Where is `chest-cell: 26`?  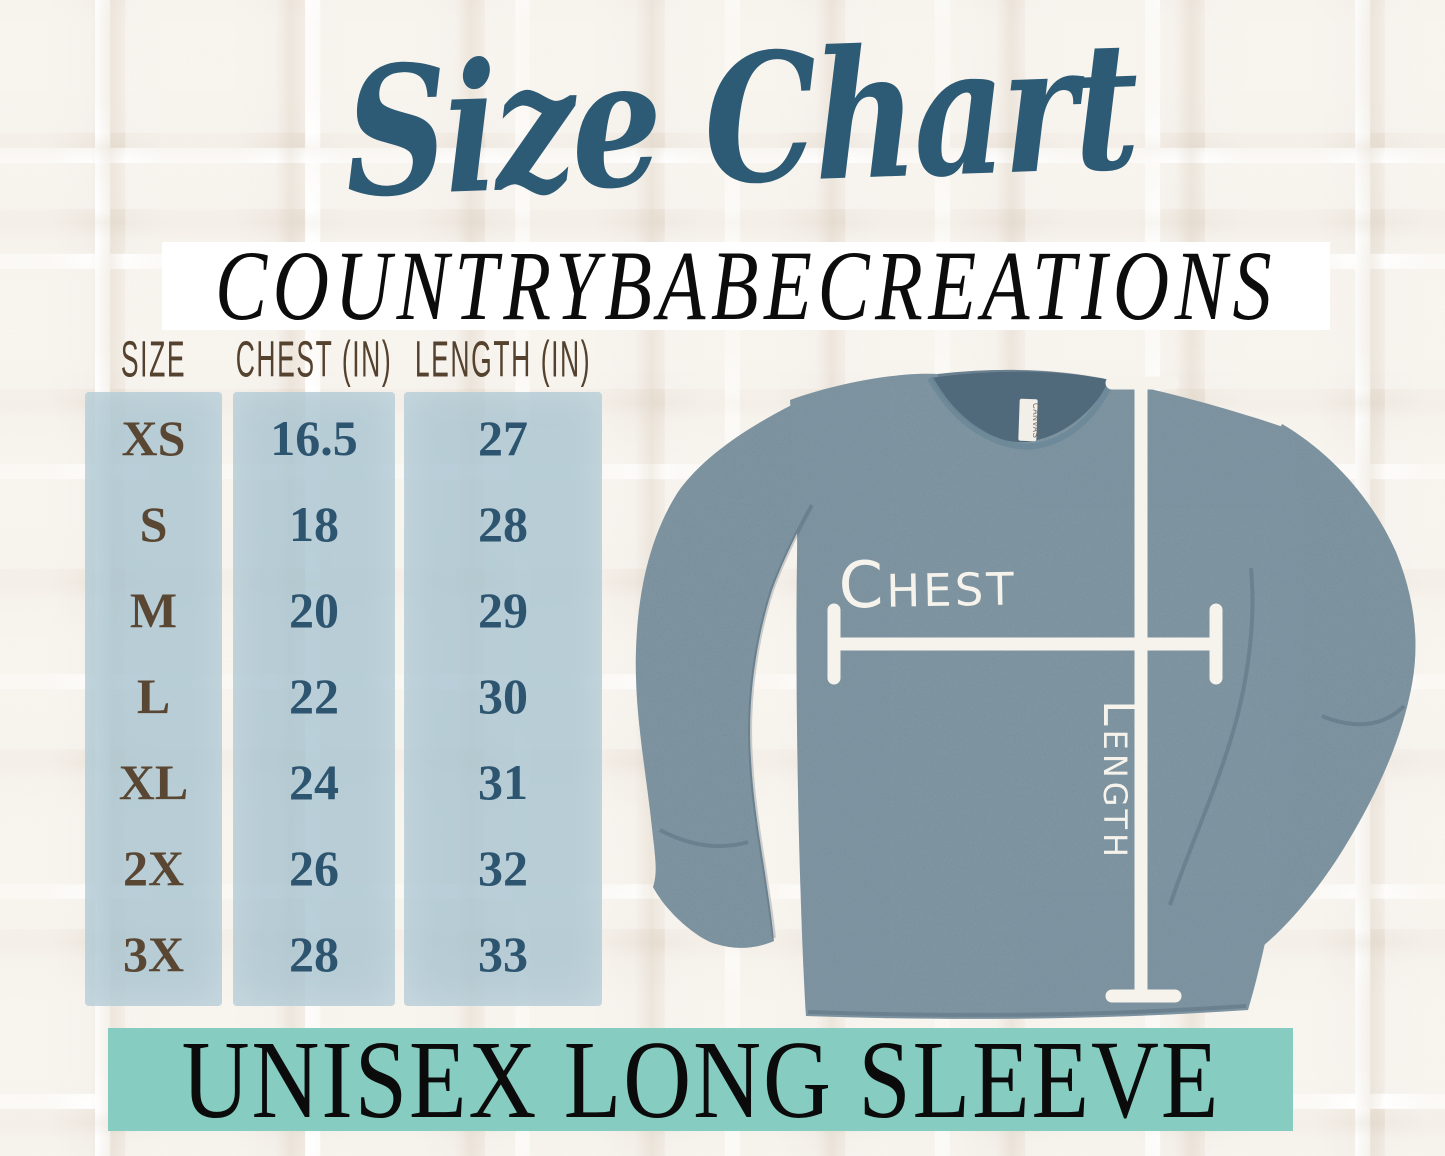
chest-cell: 26 is located at coordinates (314, 868).